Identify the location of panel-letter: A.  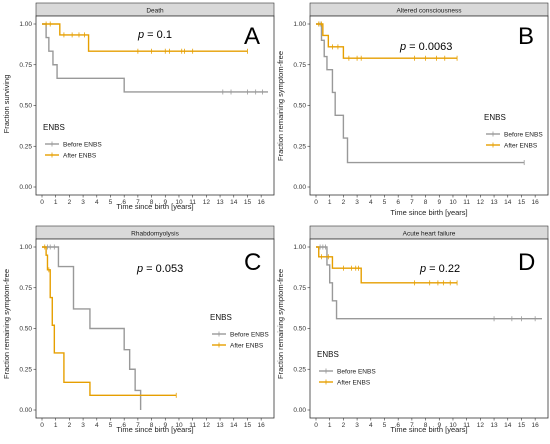
(252, 36).